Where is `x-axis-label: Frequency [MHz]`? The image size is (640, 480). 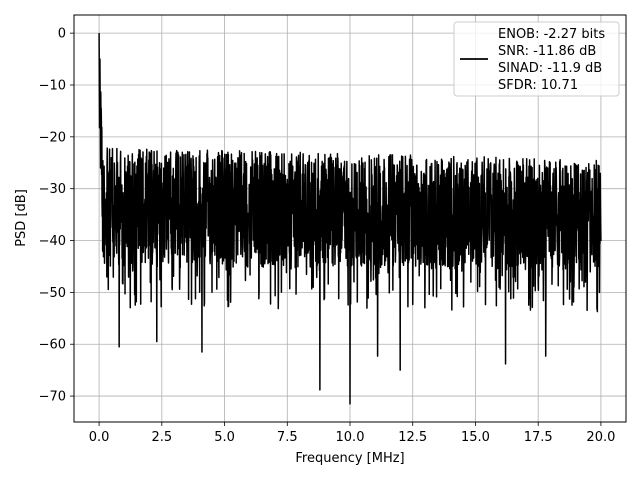 x-axis-label: Frequency [MHz] is located at coordinates (349, 458).